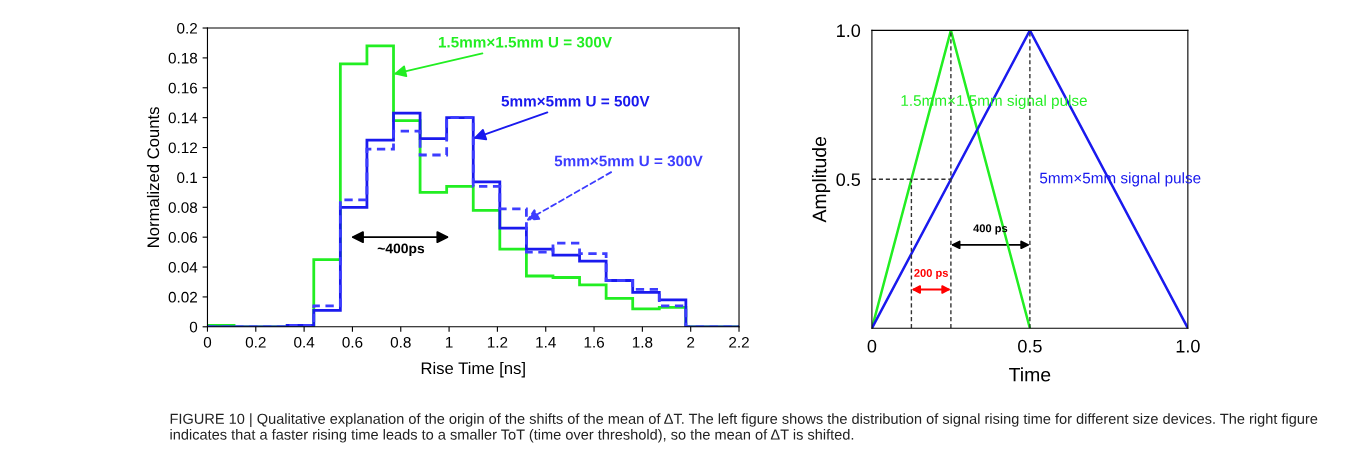  Describe the element at coordinates (183, 58) in the screenshot. I see `y-tick-label: 0.18` at that location.